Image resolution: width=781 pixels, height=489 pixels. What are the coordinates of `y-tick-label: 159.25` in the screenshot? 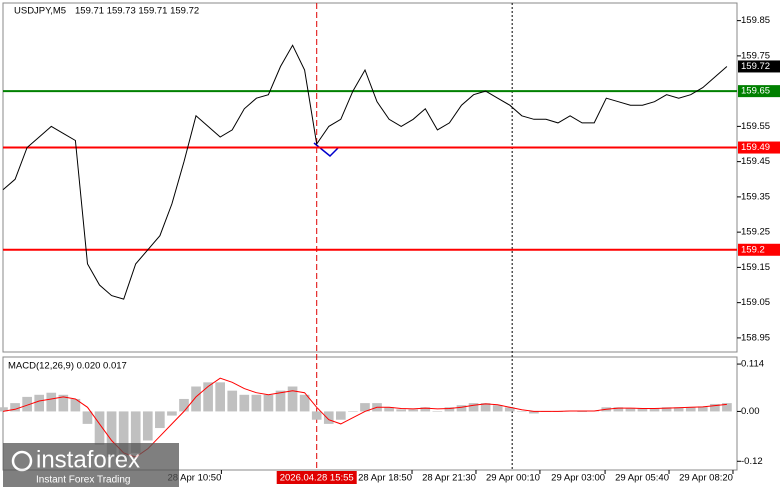 It's located at (755, 232).